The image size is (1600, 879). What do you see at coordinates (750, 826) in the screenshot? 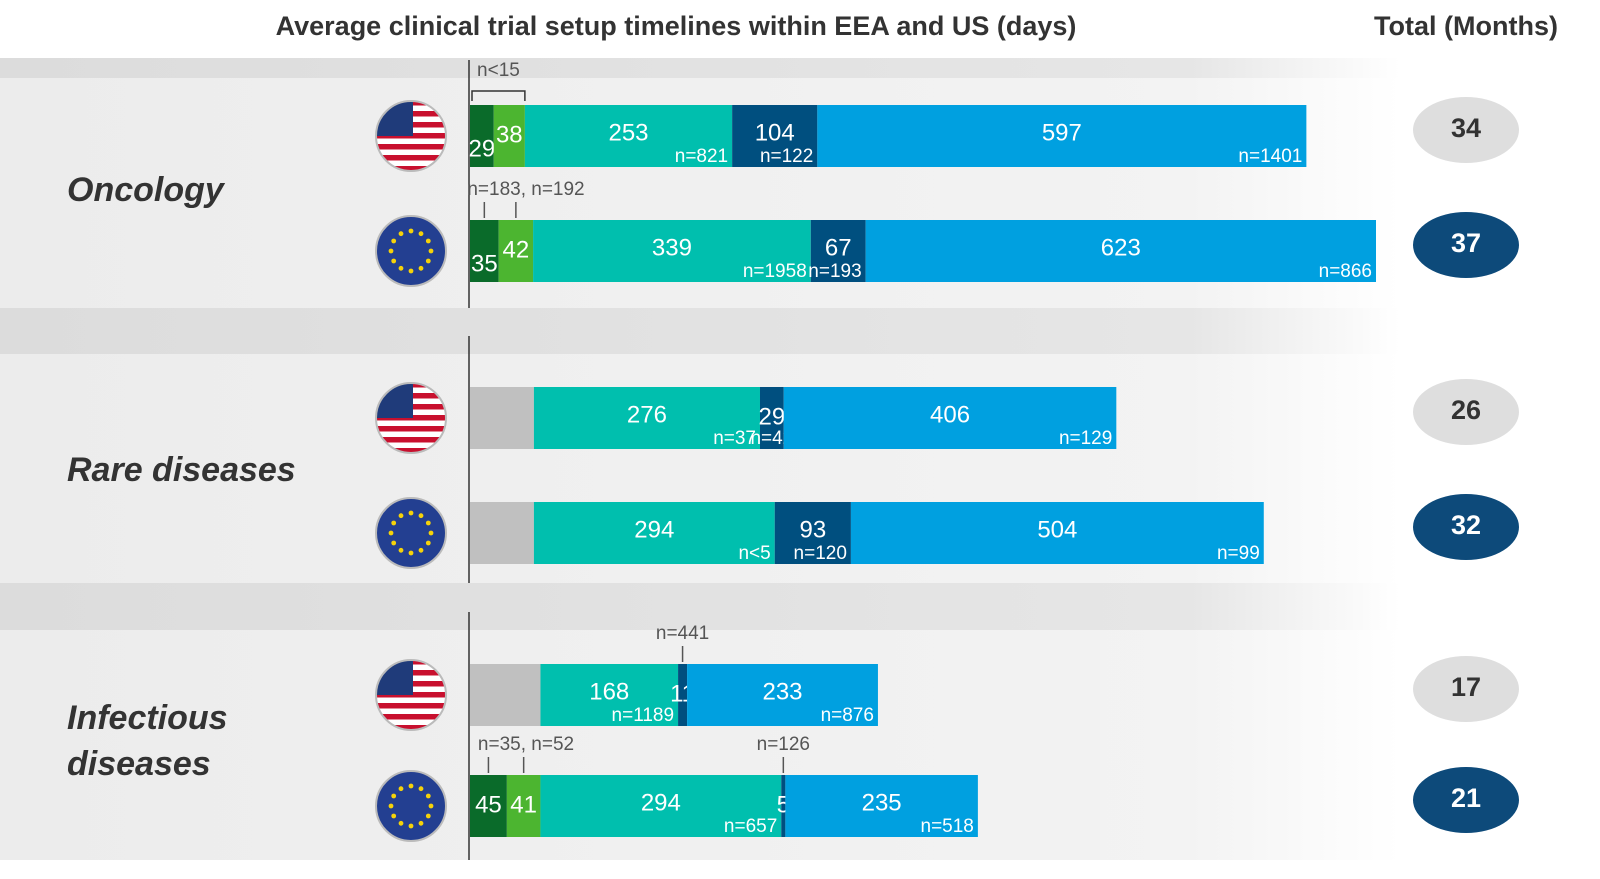
I see `n-label: n=657` at bounding box center [750, 826].